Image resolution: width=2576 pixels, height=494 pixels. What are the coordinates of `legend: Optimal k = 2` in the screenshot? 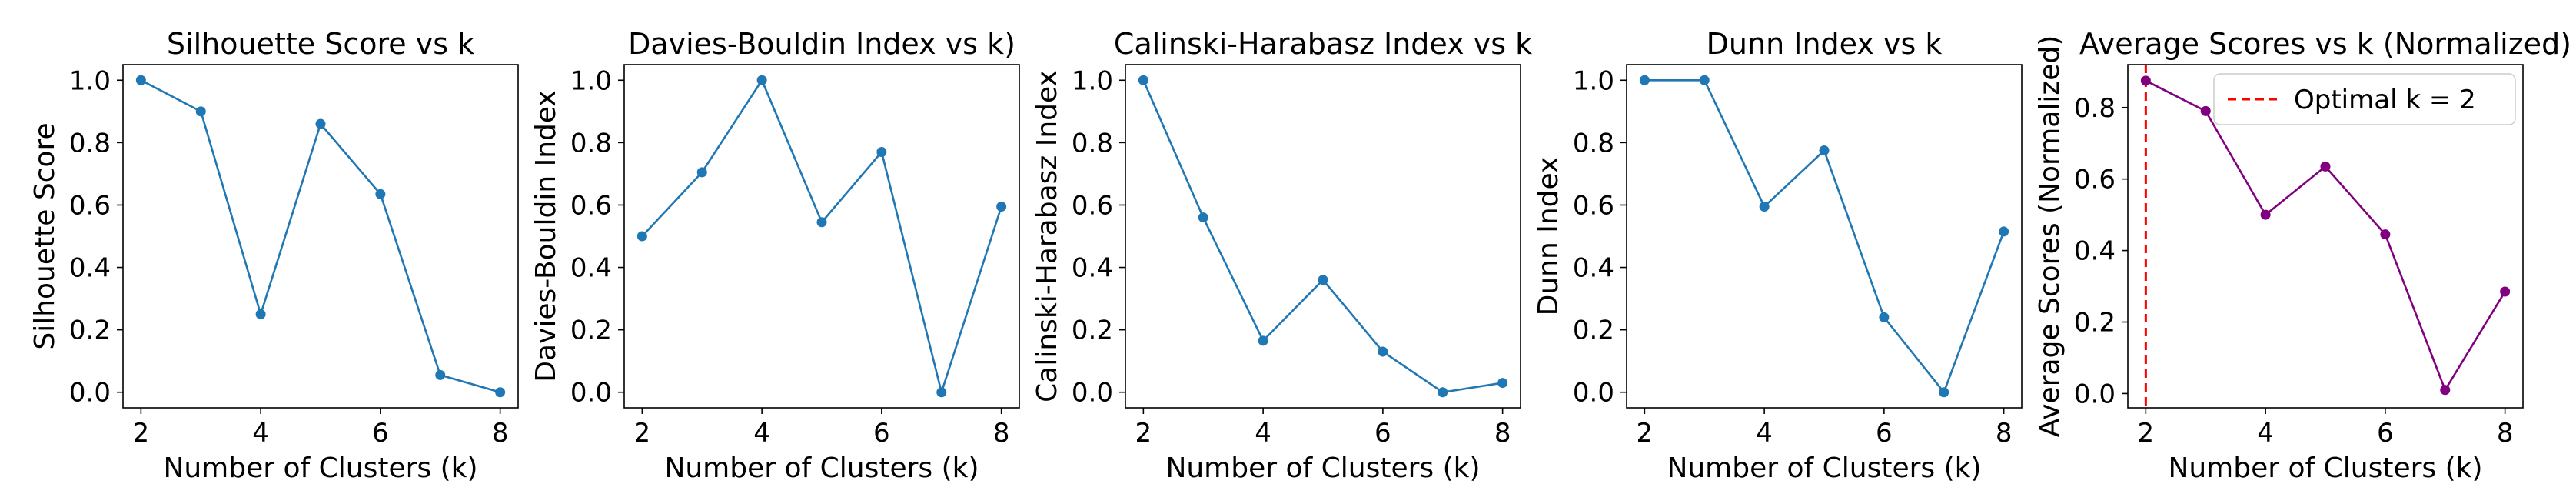 It's located at (2364, 99).